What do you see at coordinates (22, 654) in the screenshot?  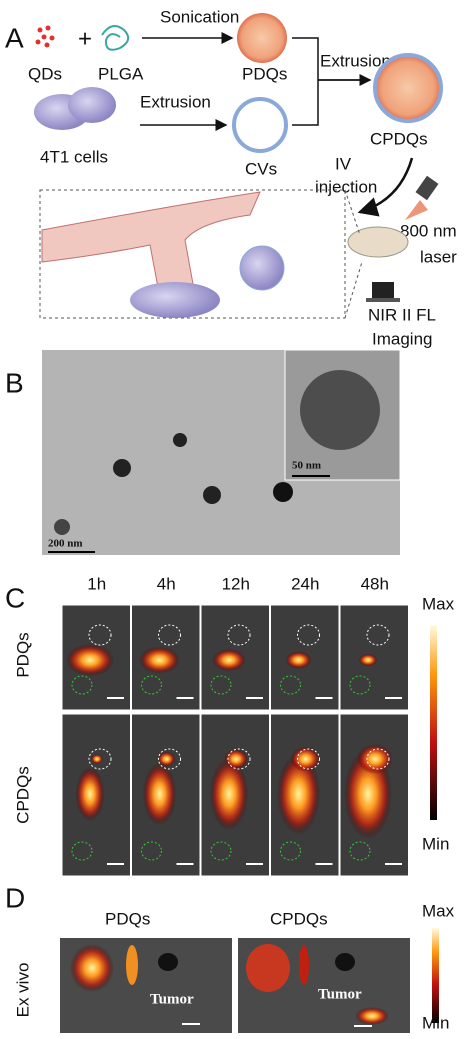 I see `row-label: PDQs` at bounding box center [22, 654].